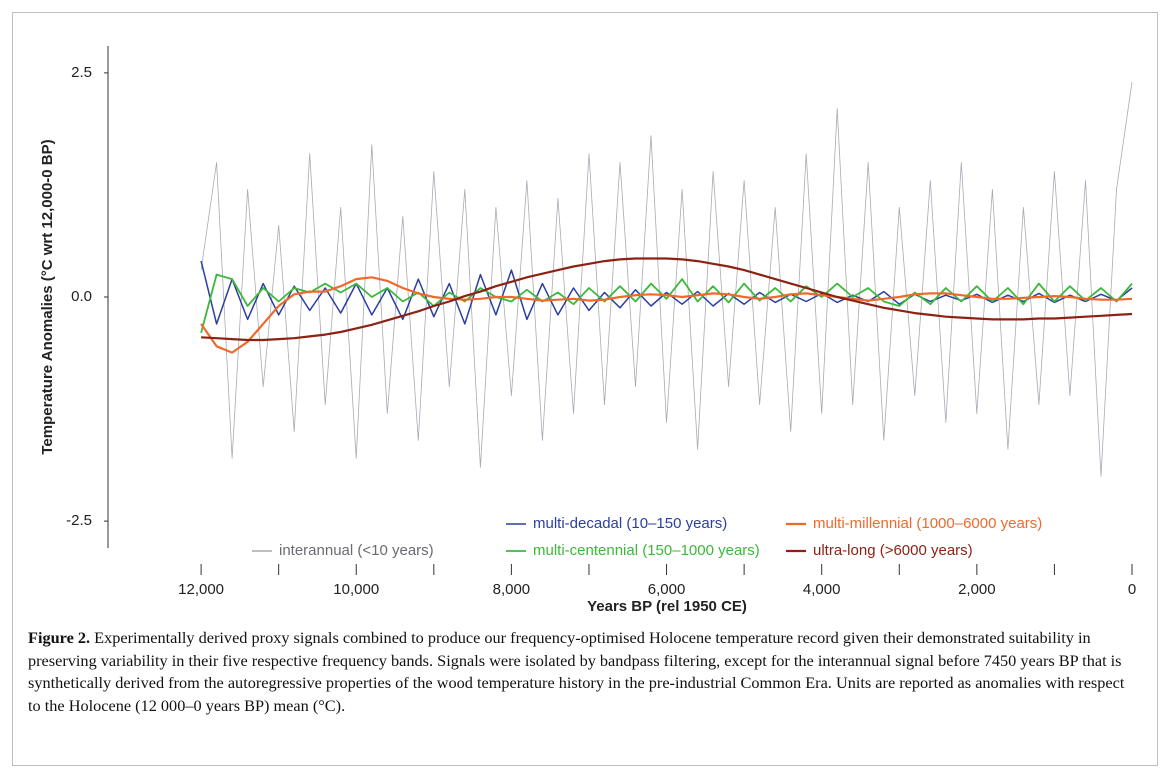 The image size is (1170, 778). I want to click on x-tick-label: 8,000, so click(512, 589).